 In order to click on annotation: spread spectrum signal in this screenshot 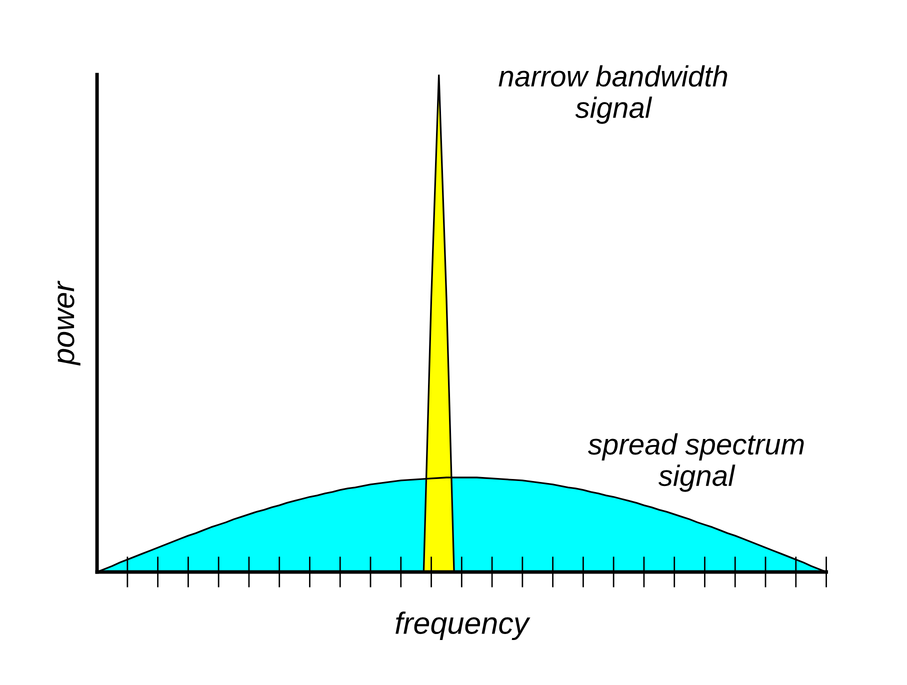, I will do `click(696, 462)`.